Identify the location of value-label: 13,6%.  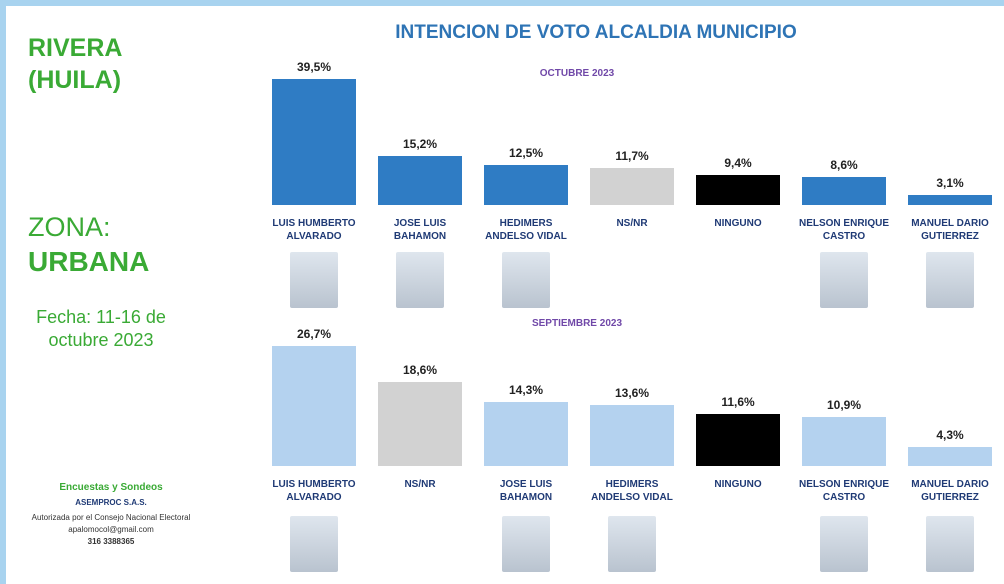
(632, 392).